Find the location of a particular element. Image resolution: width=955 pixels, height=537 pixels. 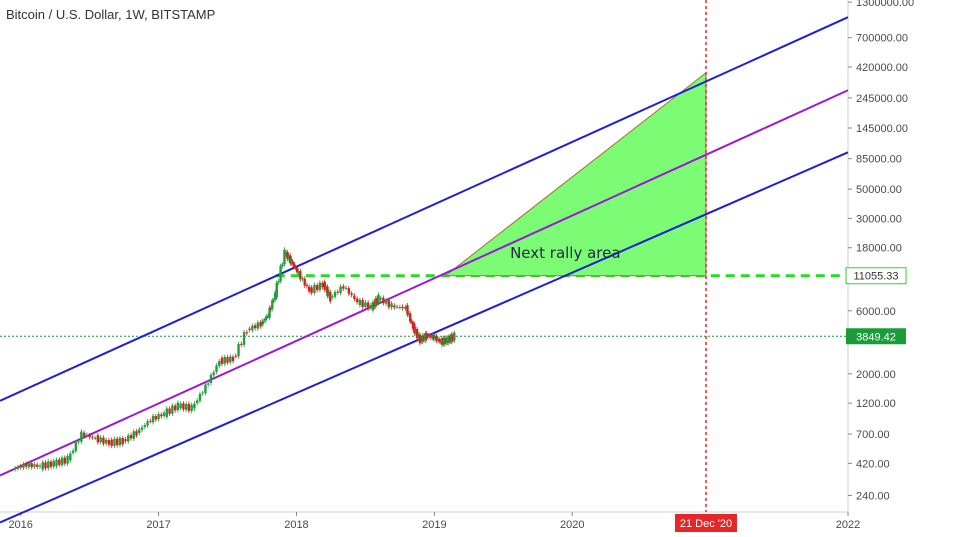

price-badge-label: 11055.33 is located at coordinates (875, 277).